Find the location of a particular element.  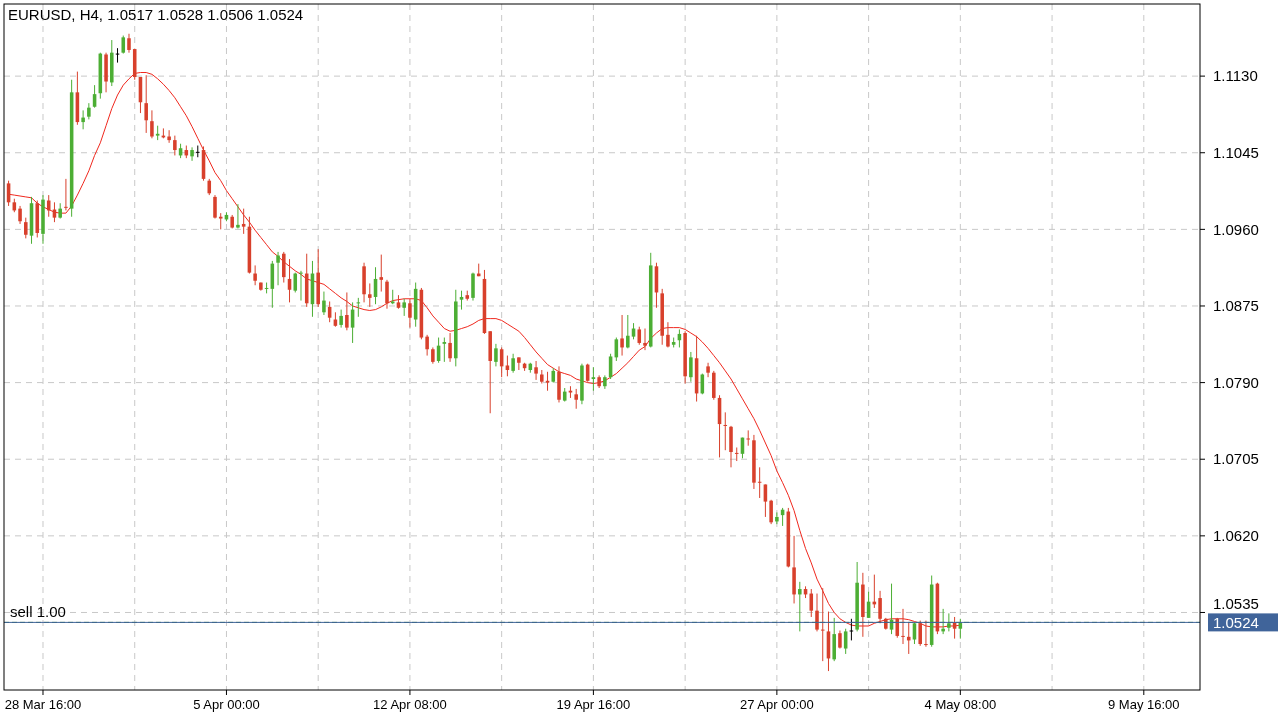

y-tick-label: 1.0535 is located at coordinates (1236, 603).